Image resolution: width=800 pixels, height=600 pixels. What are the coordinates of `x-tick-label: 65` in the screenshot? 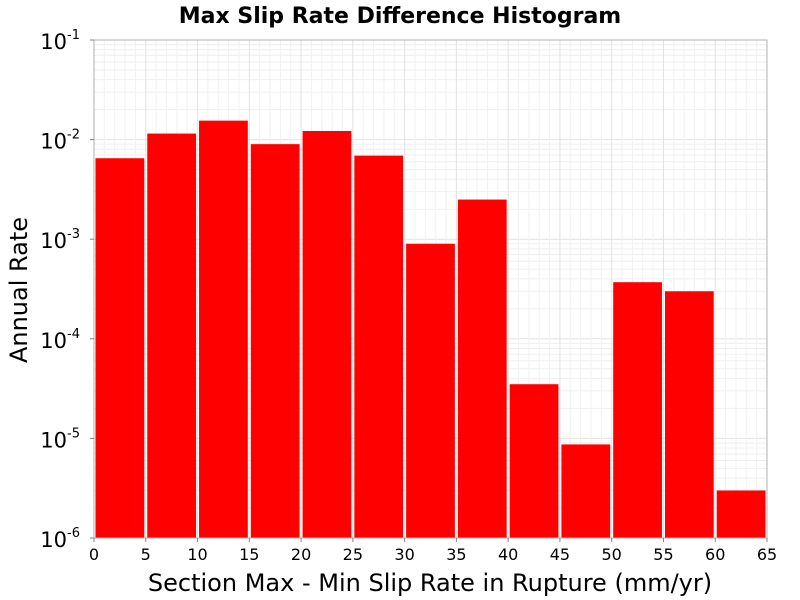 It's located at (767, 554).